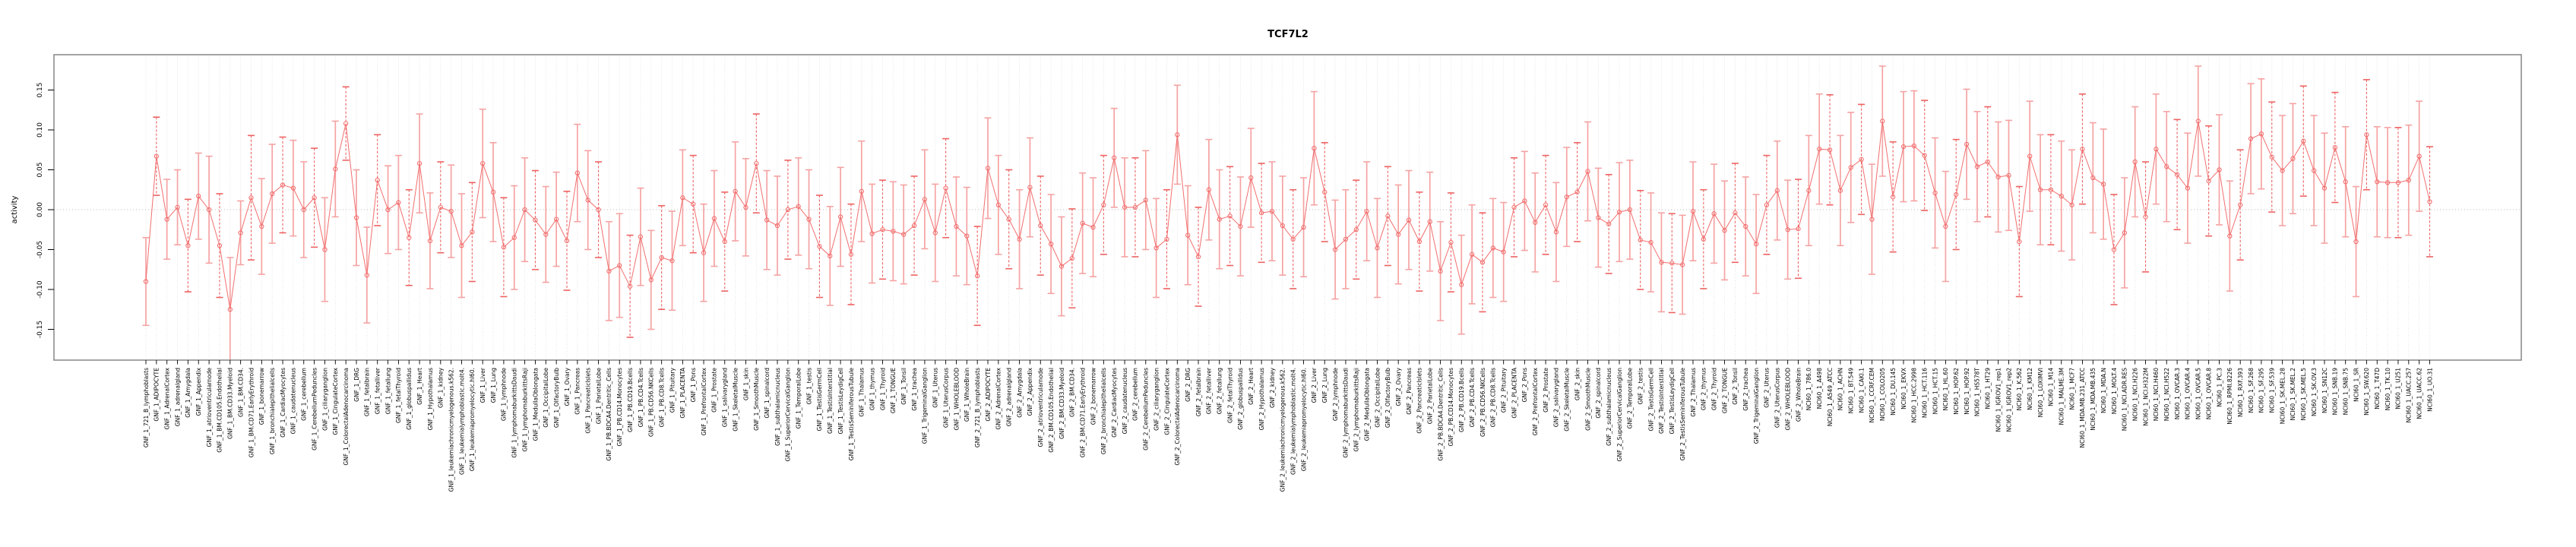 The width and height of the screenshot is (2576, 547). I want to click on x-tick-label: GNF_1_ADIPOCYTE, so click(156, 395).